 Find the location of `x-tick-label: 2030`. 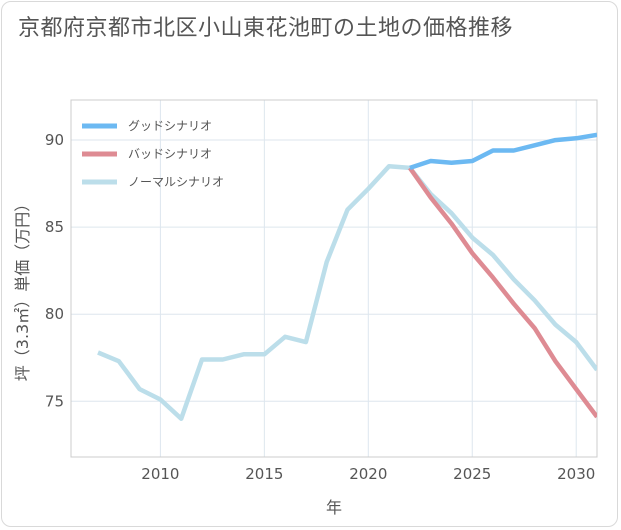

x-tick-label: 2030 is located at coordinates (576, 474).